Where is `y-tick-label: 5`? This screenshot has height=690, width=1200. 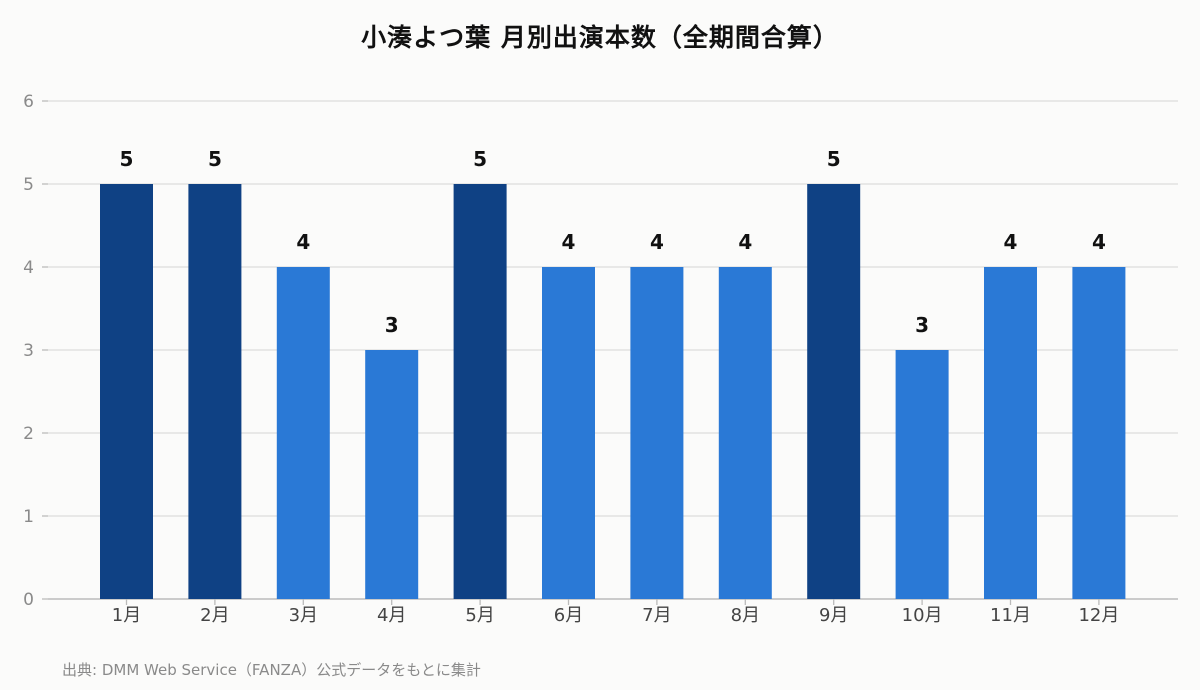 y-tick-label: 5 is located at coordinates (28, 185).